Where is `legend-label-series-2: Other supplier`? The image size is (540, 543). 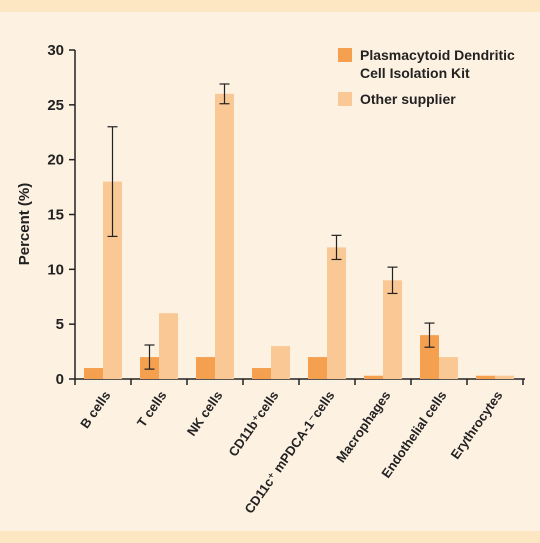
legend-label-series-2: Other supplier is located at coordinates (408, 99).